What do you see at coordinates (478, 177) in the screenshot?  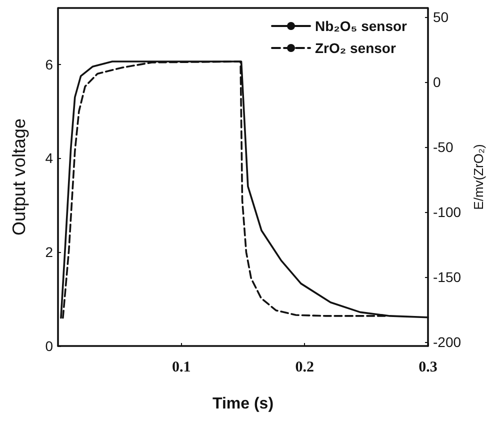 I see `y2-axis-title: E/mv(ZrO₂)` at bounding box center [478, 177].